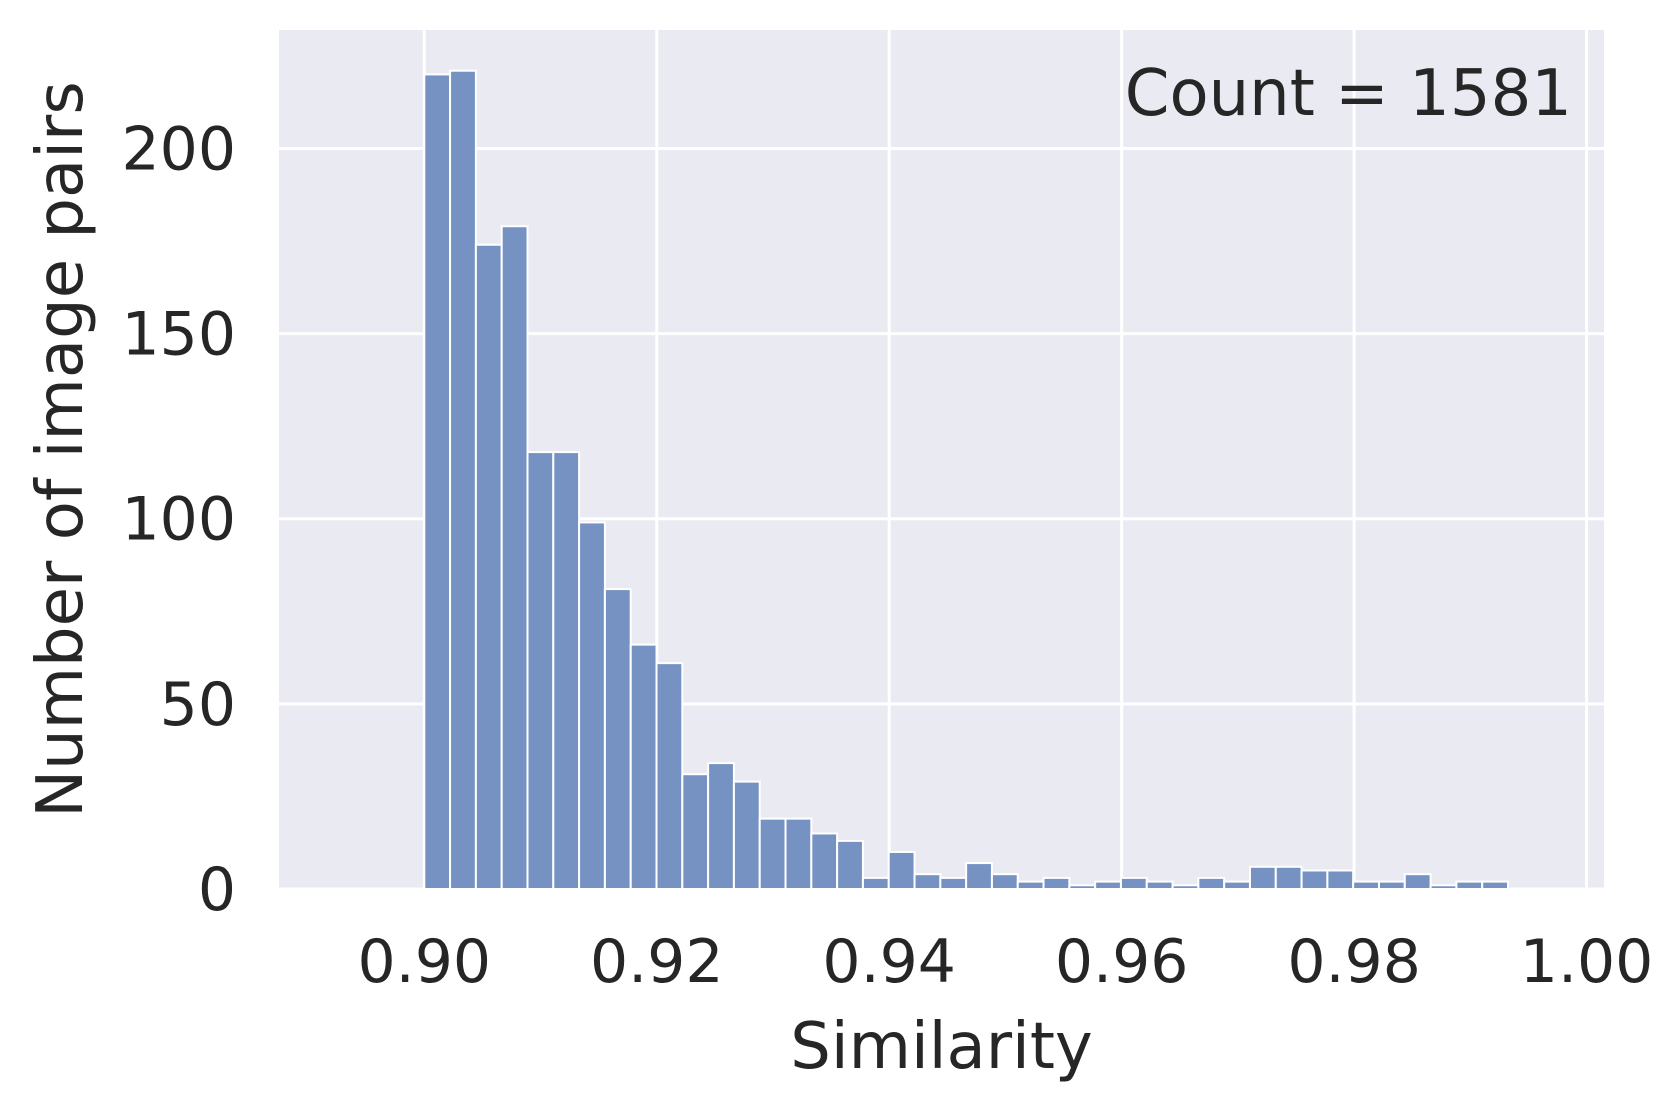 This screenshot has width=1662, height=1109. Describe the element at coordinates (941, 1047) in the screenshot. I see `x-axis-label: Similarity` at that location.